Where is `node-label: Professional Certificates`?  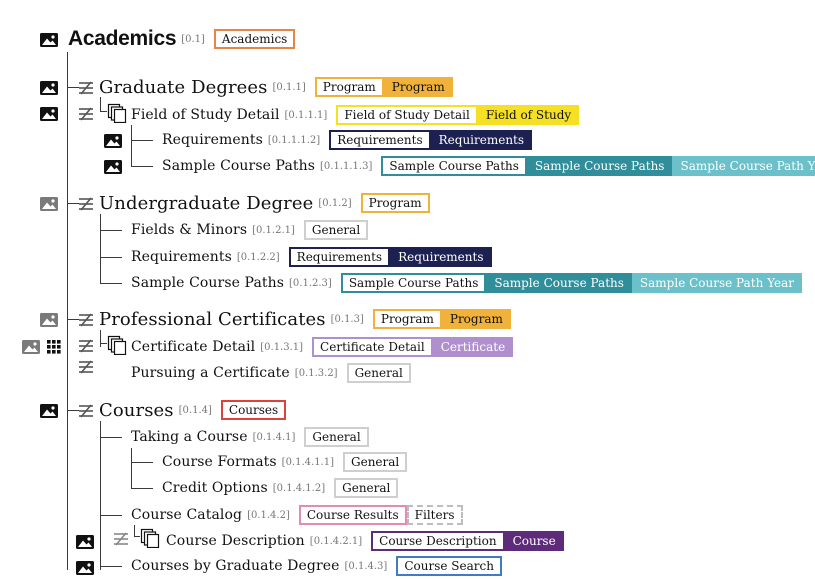 node-label: Professional Certificates is located at coordinates (212, 319).